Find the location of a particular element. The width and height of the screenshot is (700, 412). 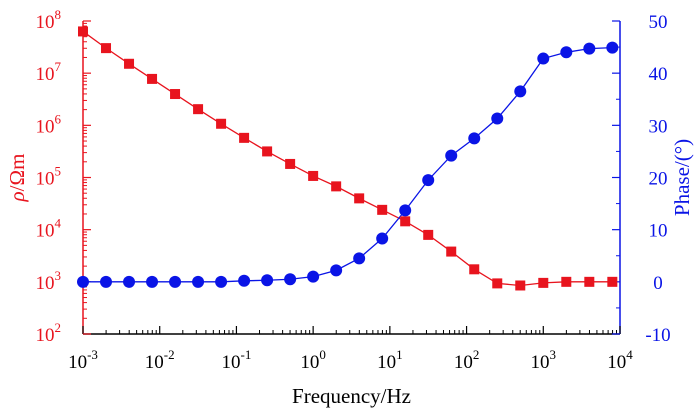

right-axis-title: Phase/(°) is located at coordinates (682, 177).